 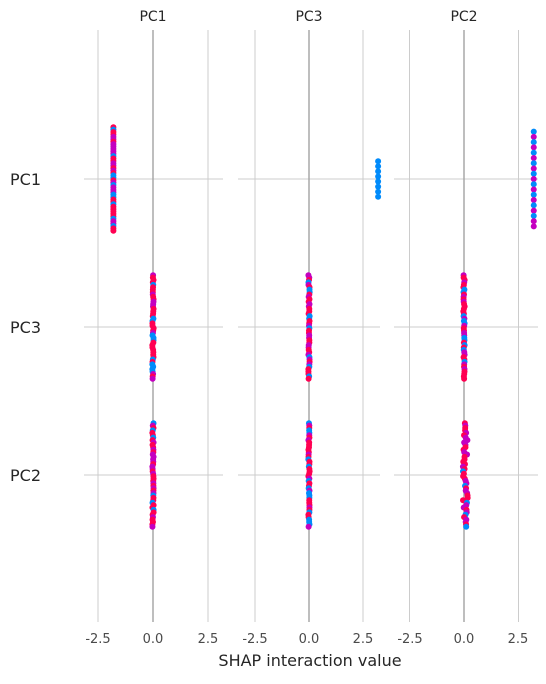 I want to click on row-label-3: PC2, so click(x=25, y=475).